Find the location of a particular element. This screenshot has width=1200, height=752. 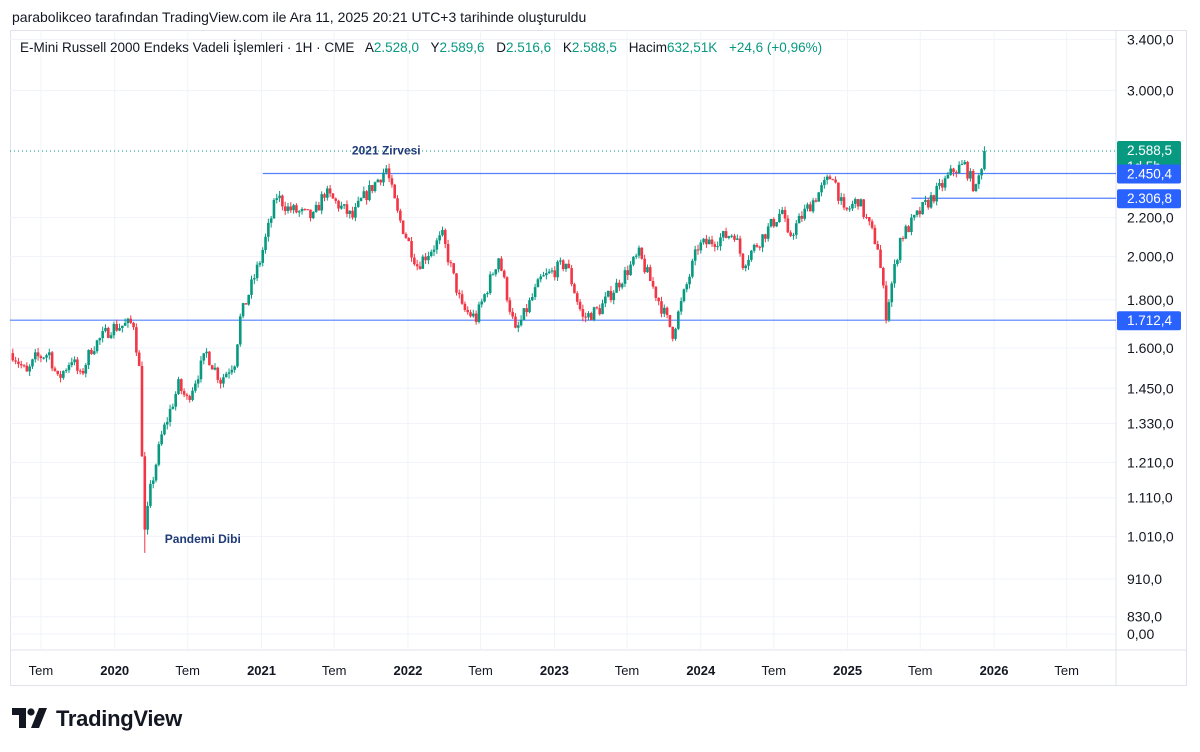

tradingview-logo: TradingView is located at coordinates (97, 719).